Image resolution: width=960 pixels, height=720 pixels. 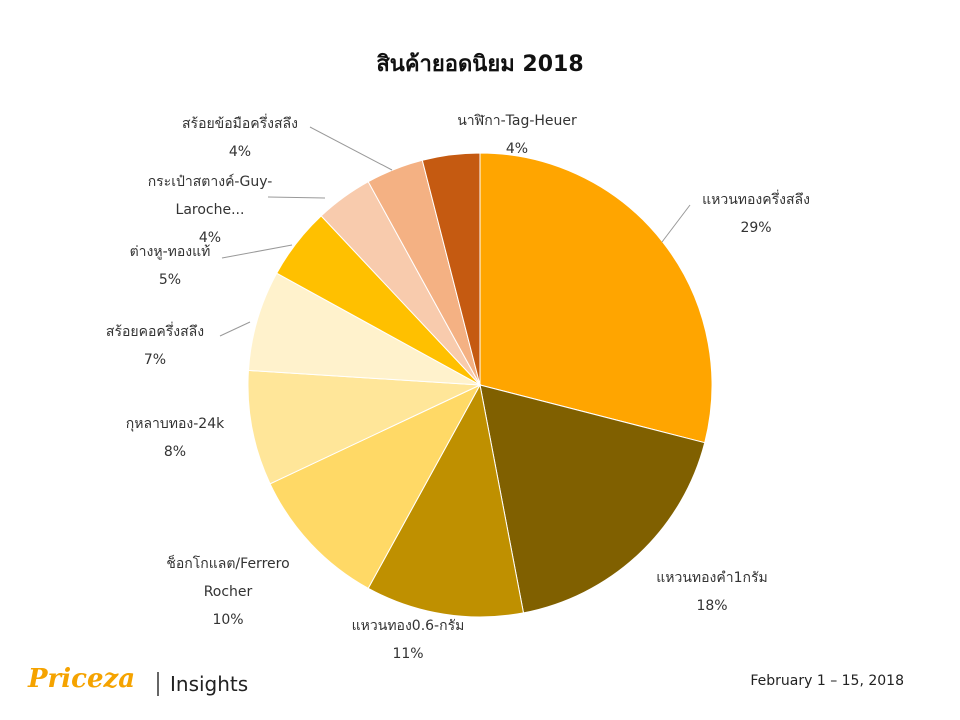 What do you see at coordinates (756, 228) in the screenshot?
I see `value-label: 29%` at bounding box center [756, 228].